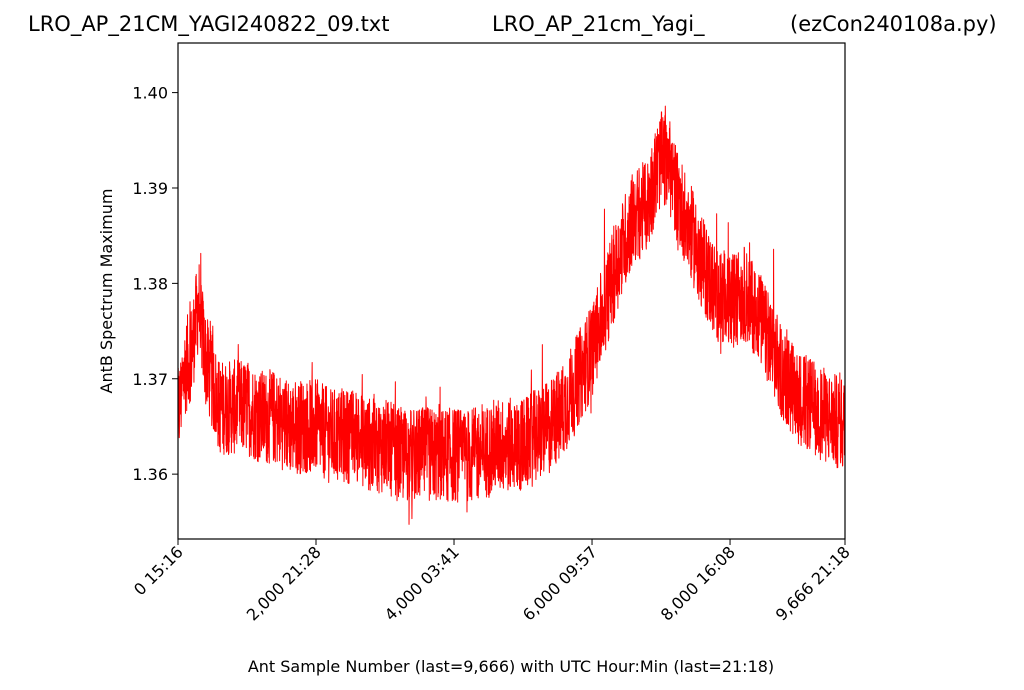  Describe the element at coordinates (698, 583) in the screenshot. I see `x-tick-label: 8,000 16:08` at that location.